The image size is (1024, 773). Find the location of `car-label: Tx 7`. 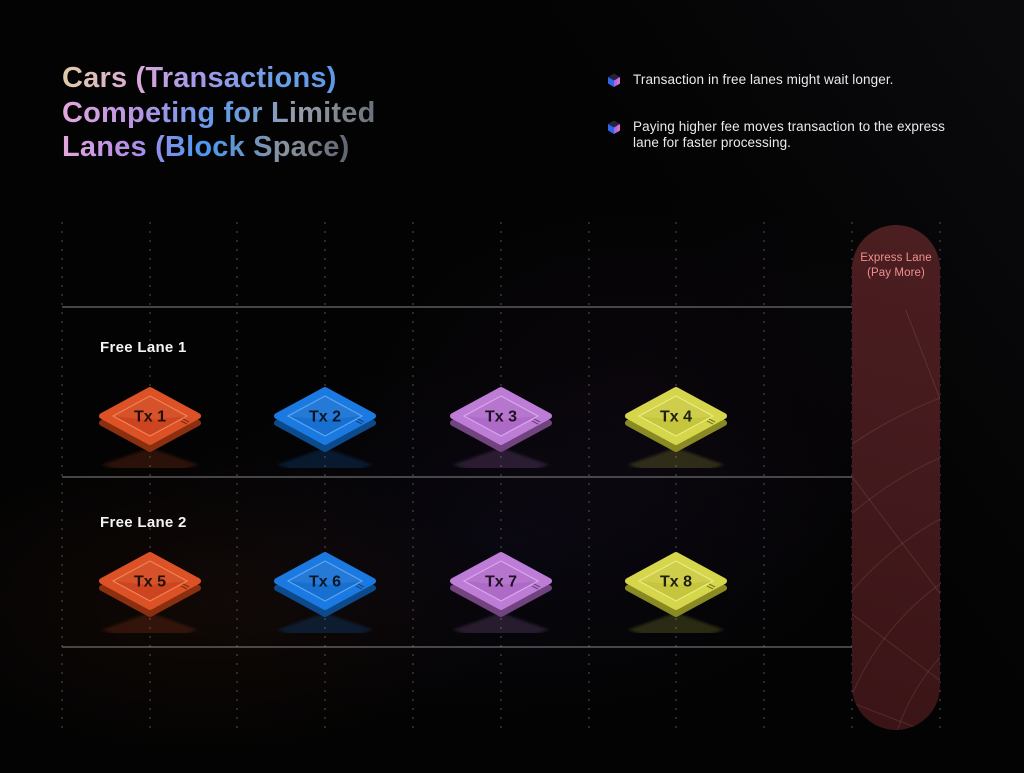

car-label: Tx 7 is located at coordinates (501, 582).